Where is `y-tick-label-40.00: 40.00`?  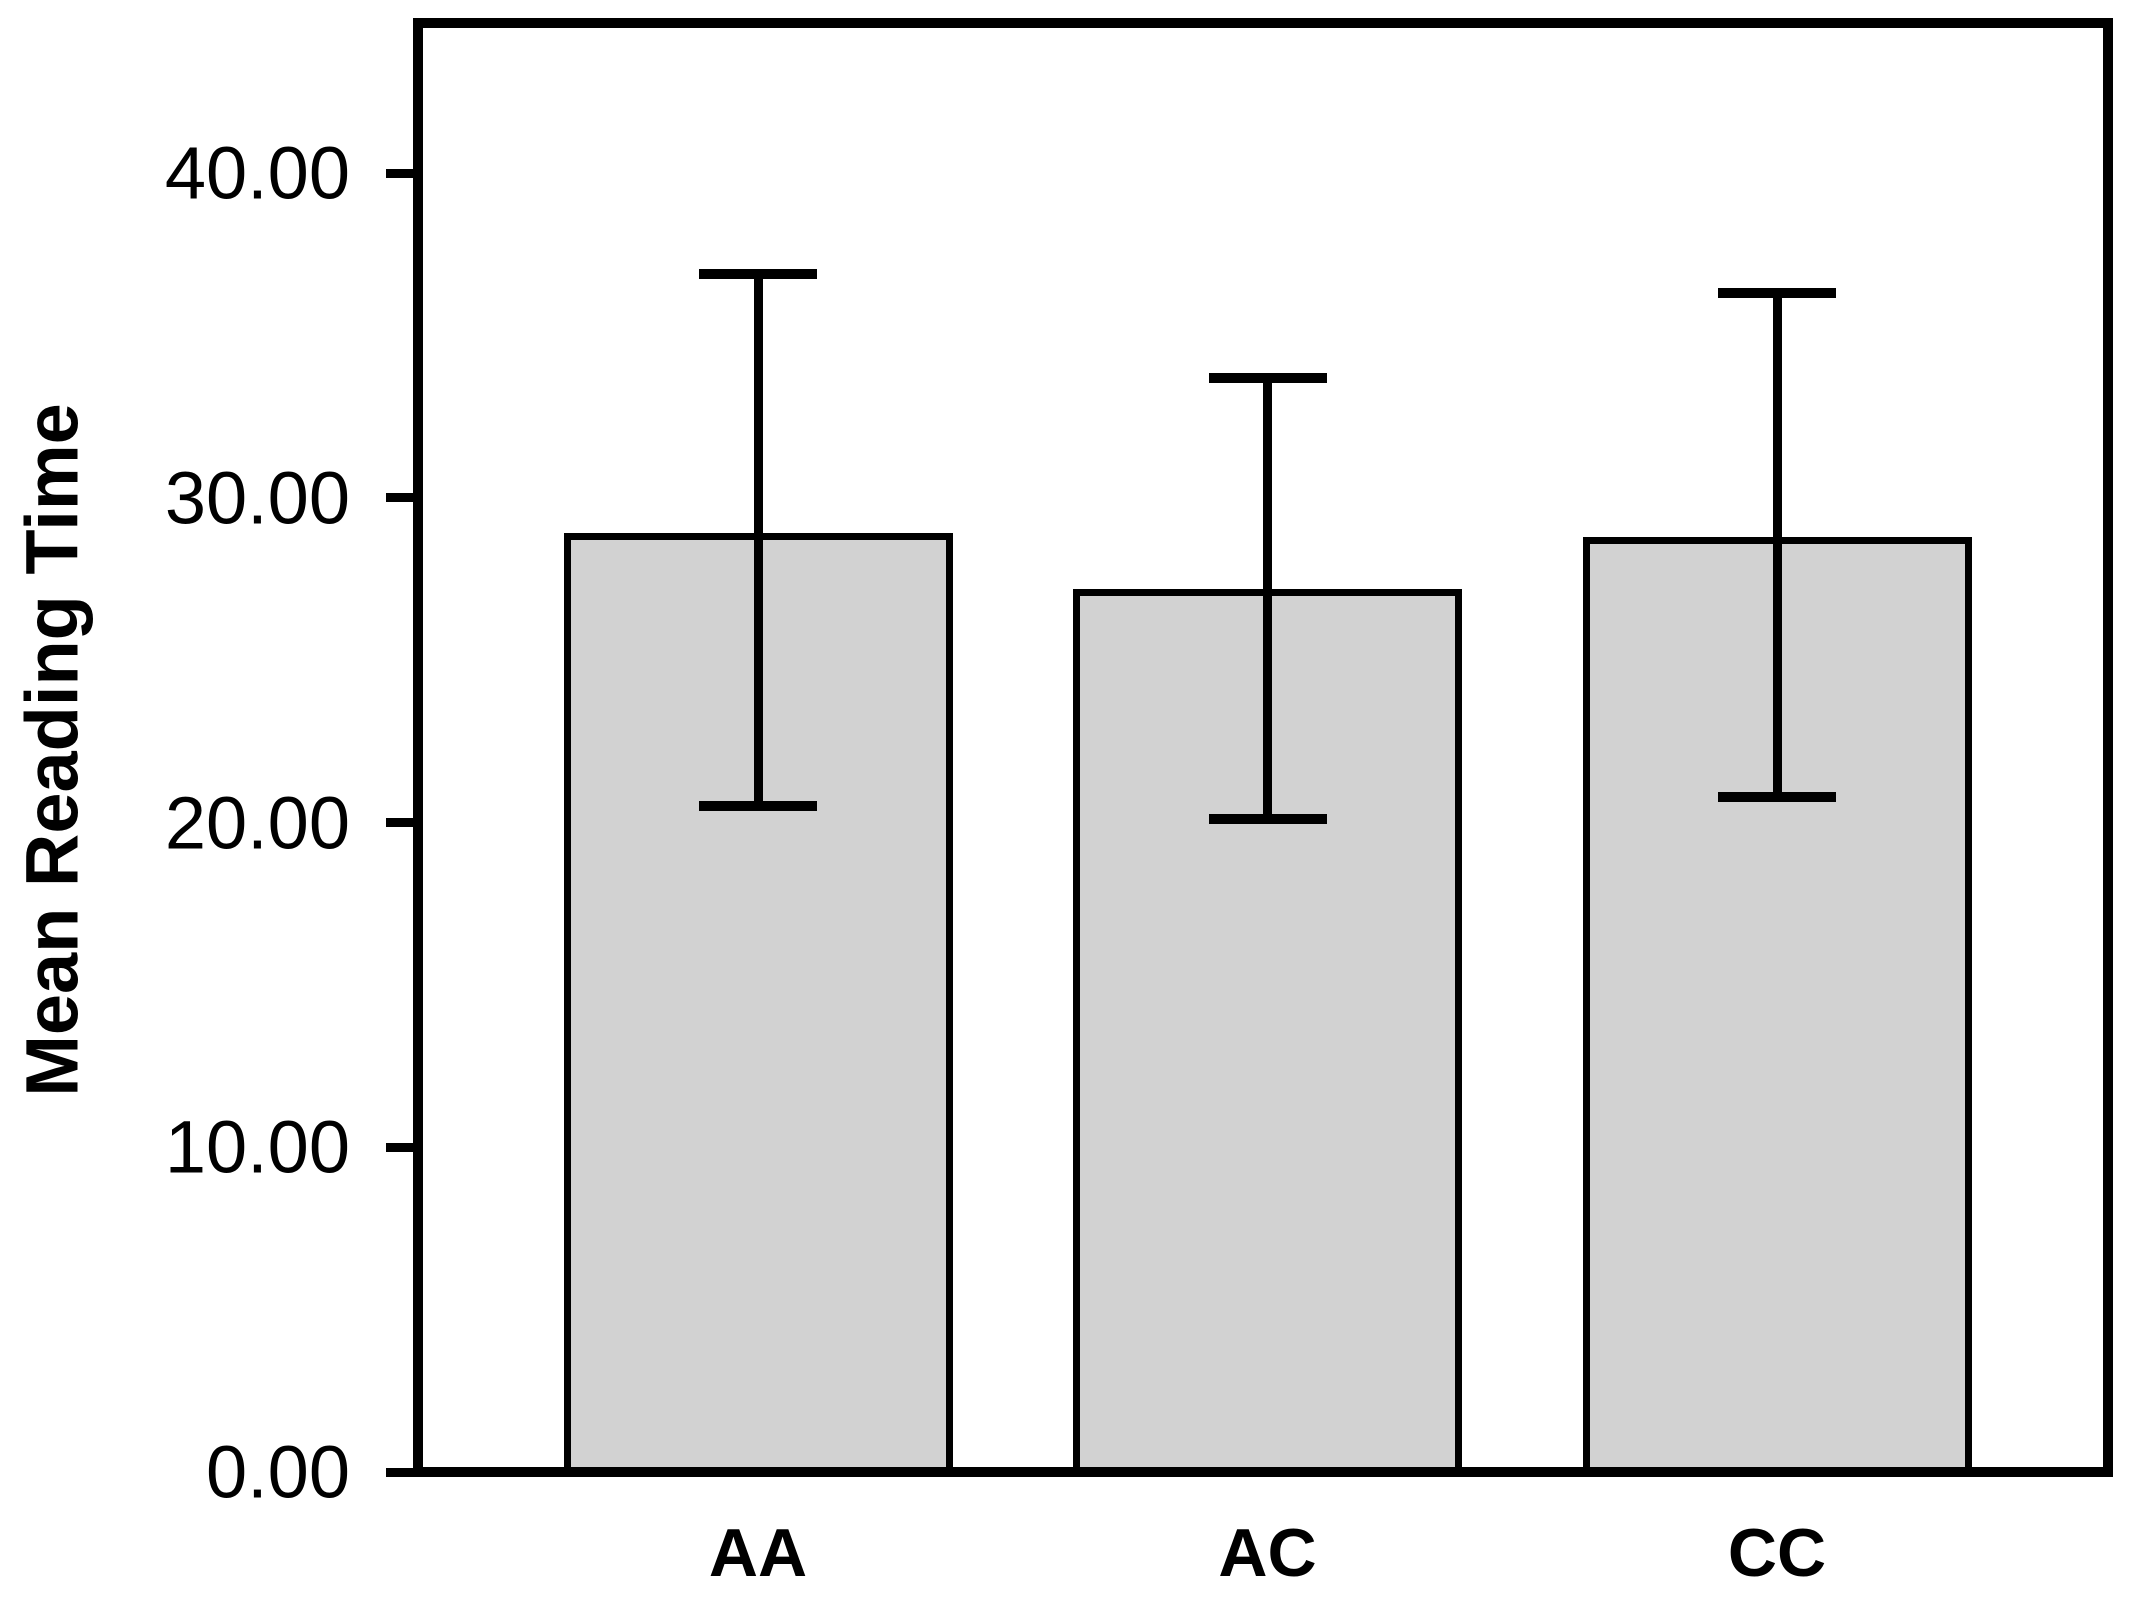
y-tick-label-40.00: 40.00 is located at coordinates (257, 173).